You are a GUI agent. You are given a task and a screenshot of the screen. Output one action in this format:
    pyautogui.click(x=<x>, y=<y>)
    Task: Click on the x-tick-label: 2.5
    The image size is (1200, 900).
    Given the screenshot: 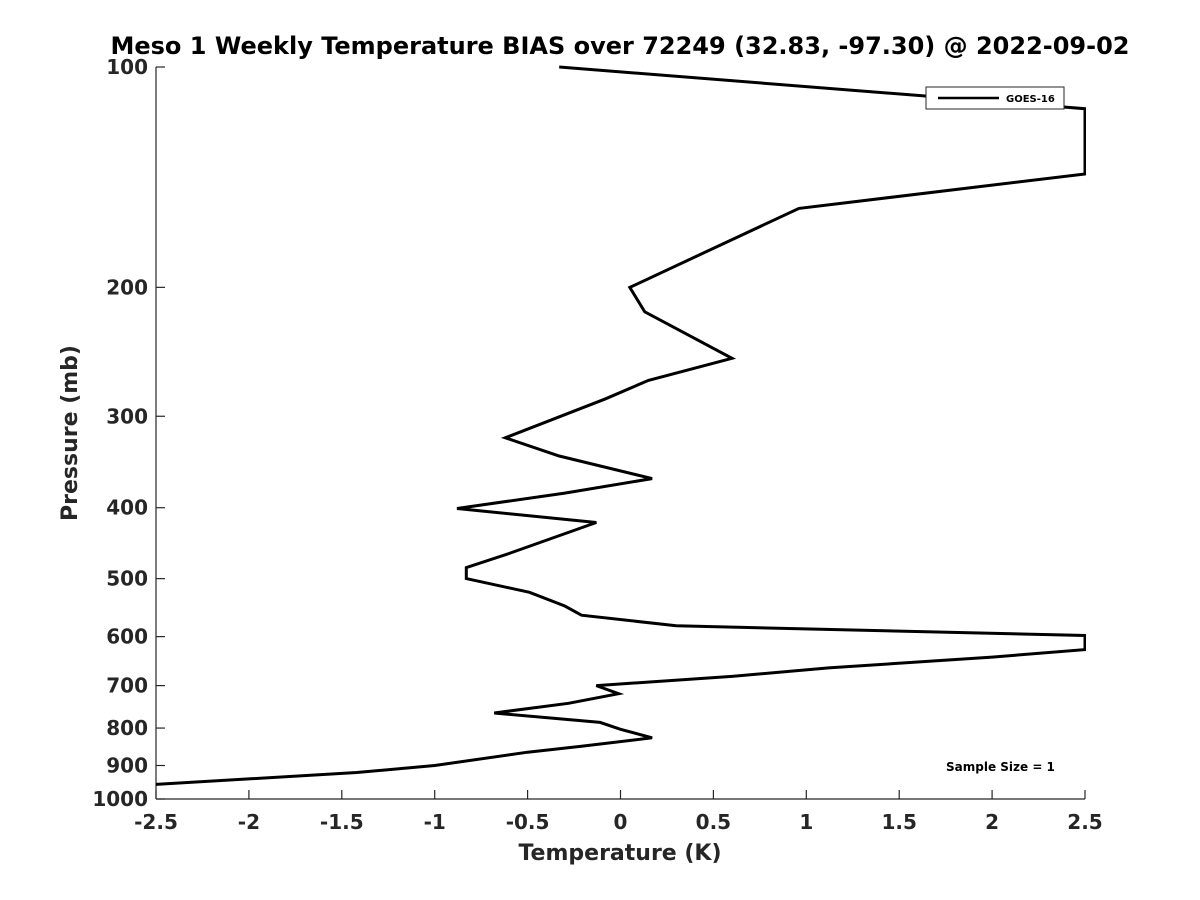 What is the action you would take?
    pyautogui.click(x=1084, y=822)
    